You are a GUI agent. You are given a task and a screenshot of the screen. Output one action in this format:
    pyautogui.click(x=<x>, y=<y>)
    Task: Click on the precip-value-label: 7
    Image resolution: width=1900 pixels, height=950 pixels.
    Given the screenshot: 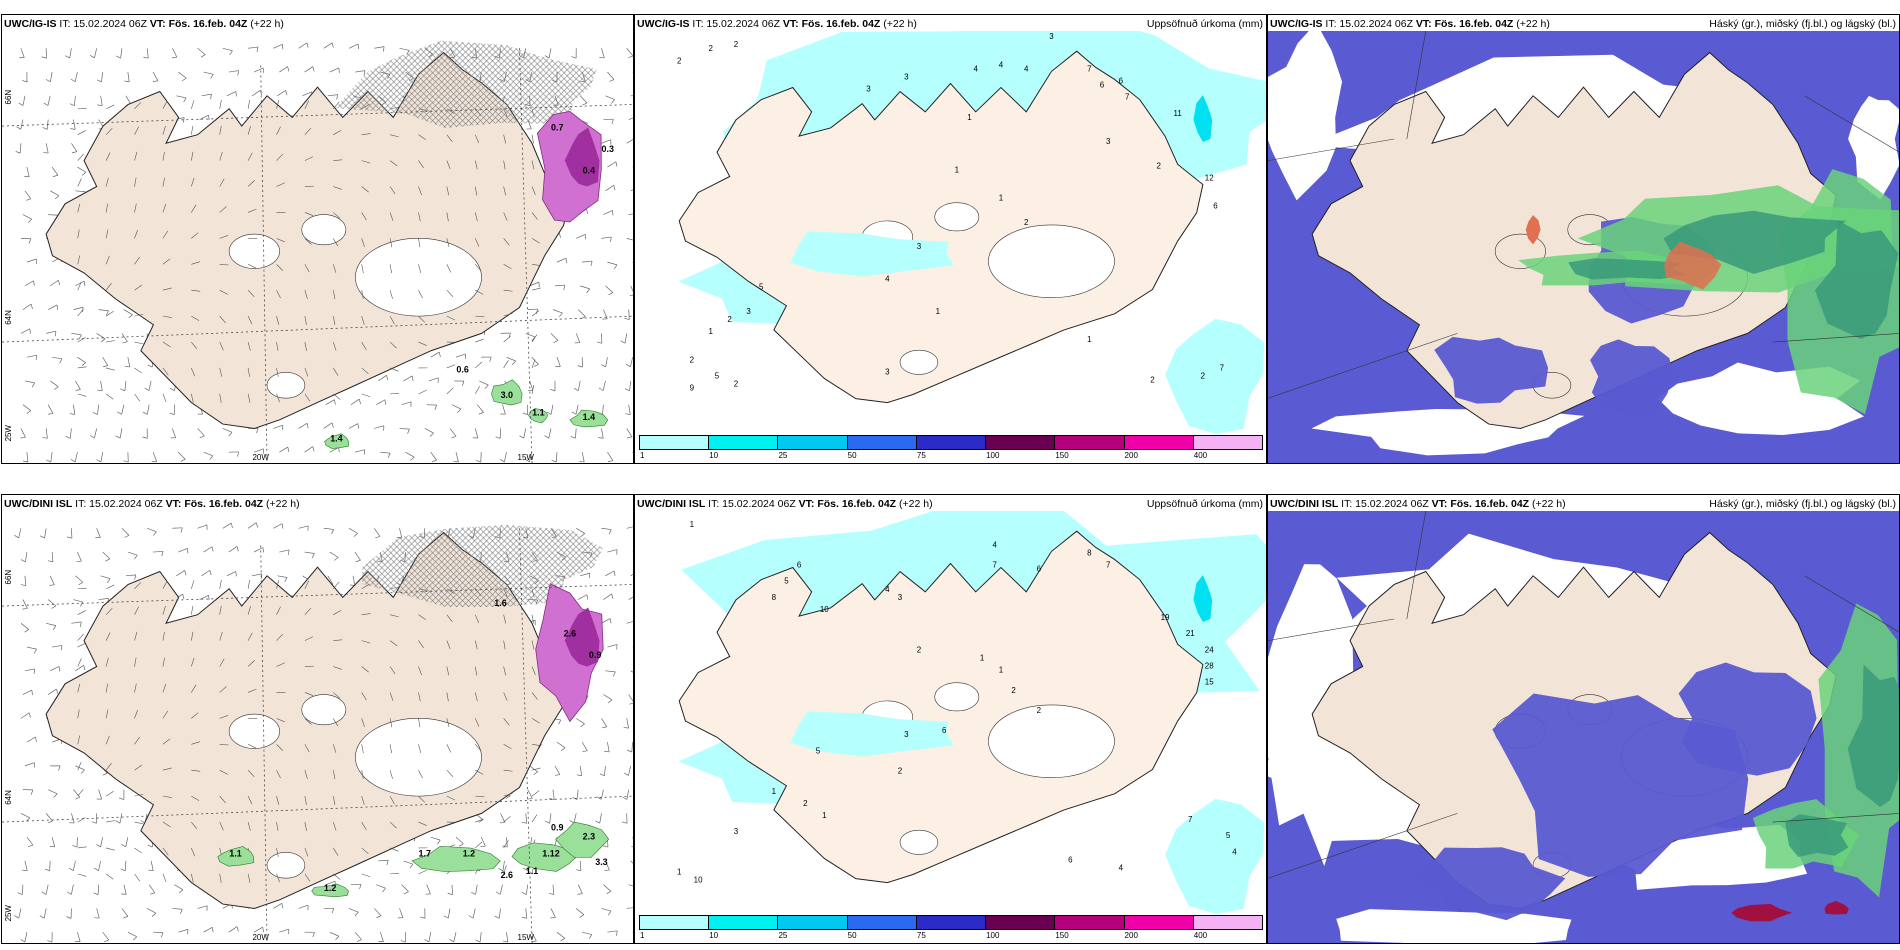 What is the action you would take?
    pyautogui.click(x=1089, y=68)
    